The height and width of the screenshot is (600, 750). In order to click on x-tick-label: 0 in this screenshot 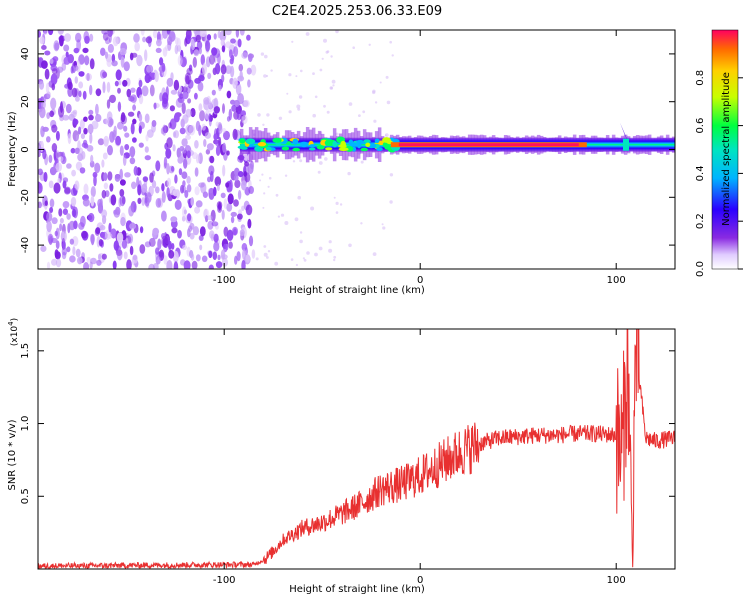, I will do `click(420, 280)`.